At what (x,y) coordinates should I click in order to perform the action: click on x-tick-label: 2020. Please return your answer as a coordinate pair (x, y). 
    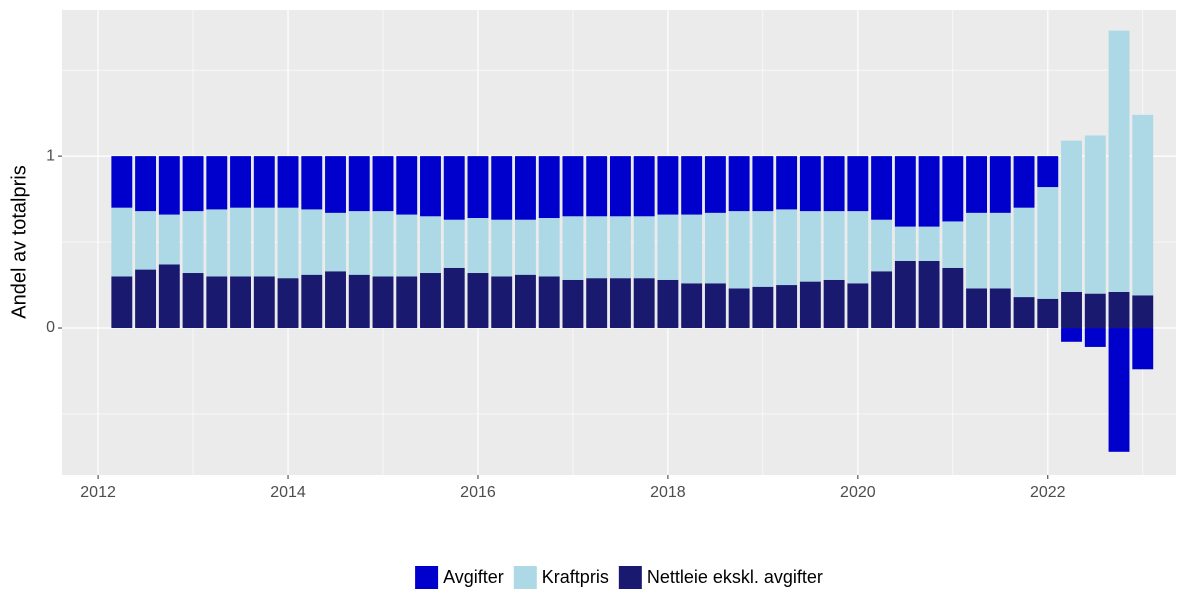
    Looking at the image, I should click on (858, 492).